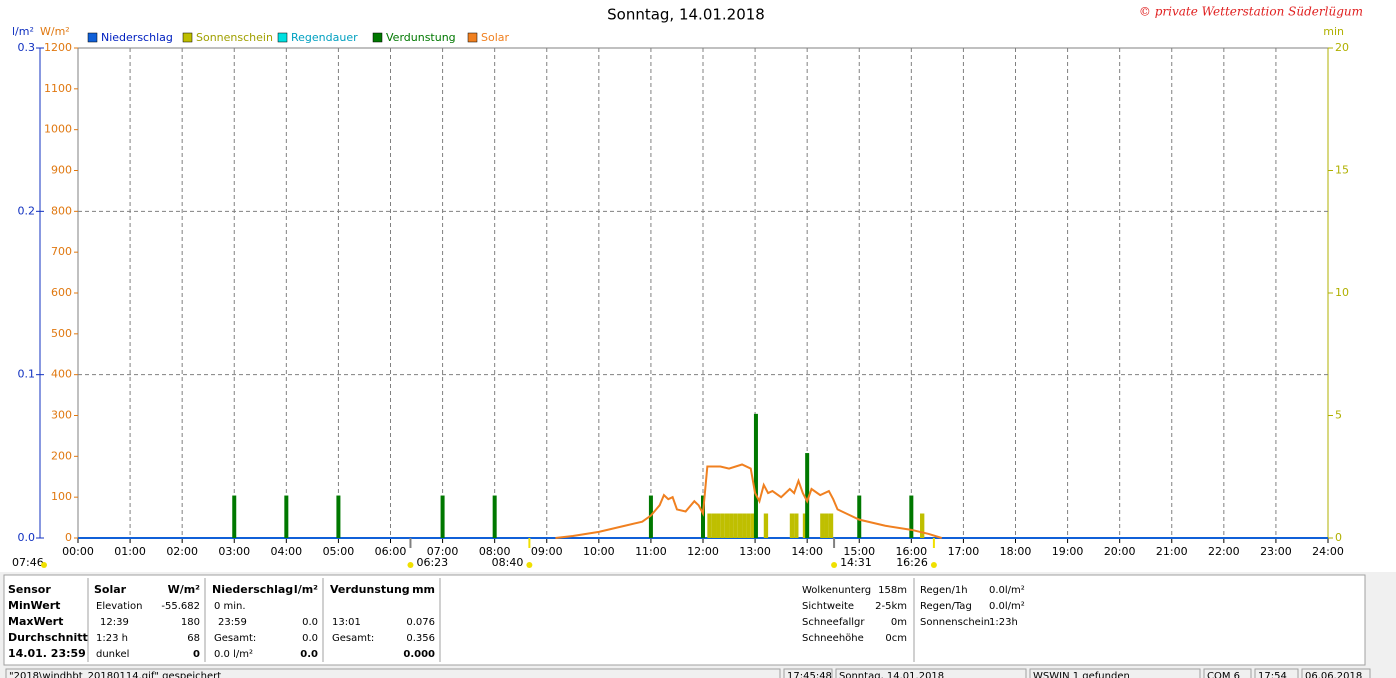 Image resolution: width=1396 pixels, height=678 pixels. I want to click on y-tick-label: 800, so click(61, 210).